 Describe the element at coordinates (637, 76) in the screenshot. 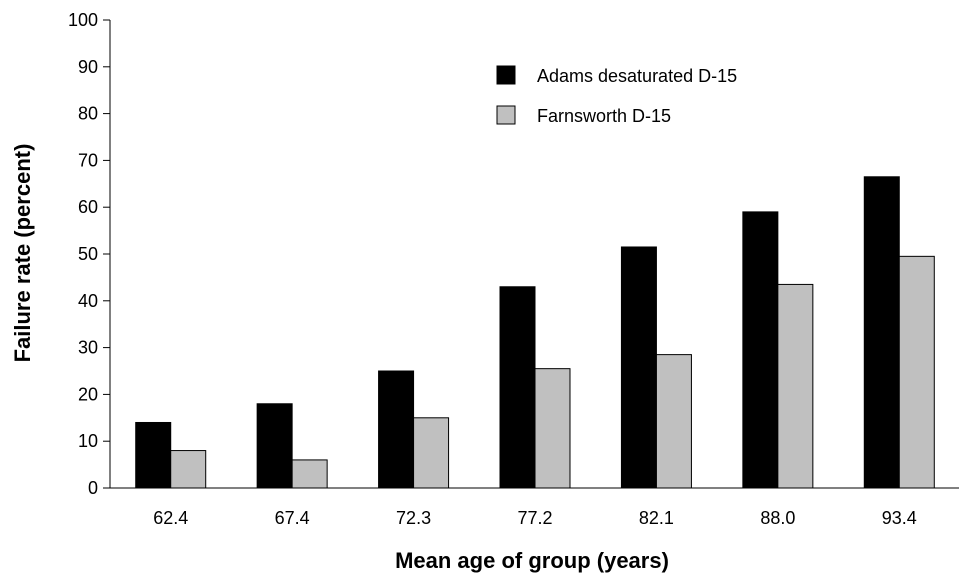

I see `legend-label: Adams desaturated D-15` at that location.